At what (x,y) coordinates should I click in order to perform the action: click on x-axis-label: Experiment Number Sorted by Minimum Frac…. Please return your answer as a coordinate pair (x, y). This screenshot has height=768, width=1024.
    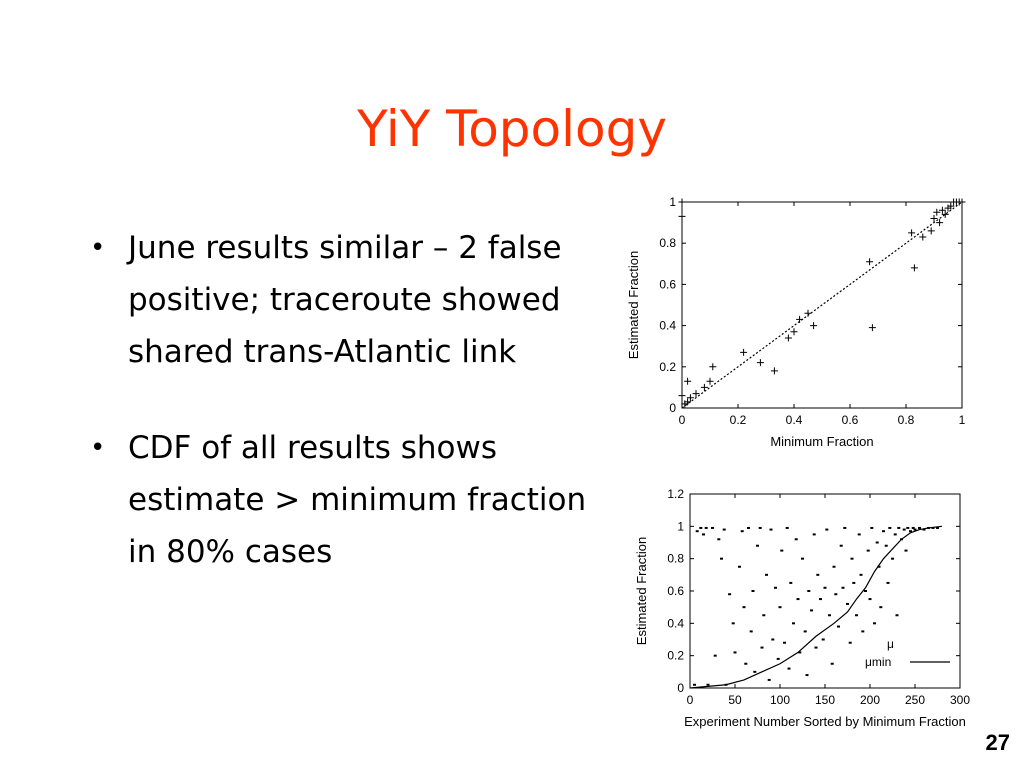
    Looking at the image, I should click on (825, 721).